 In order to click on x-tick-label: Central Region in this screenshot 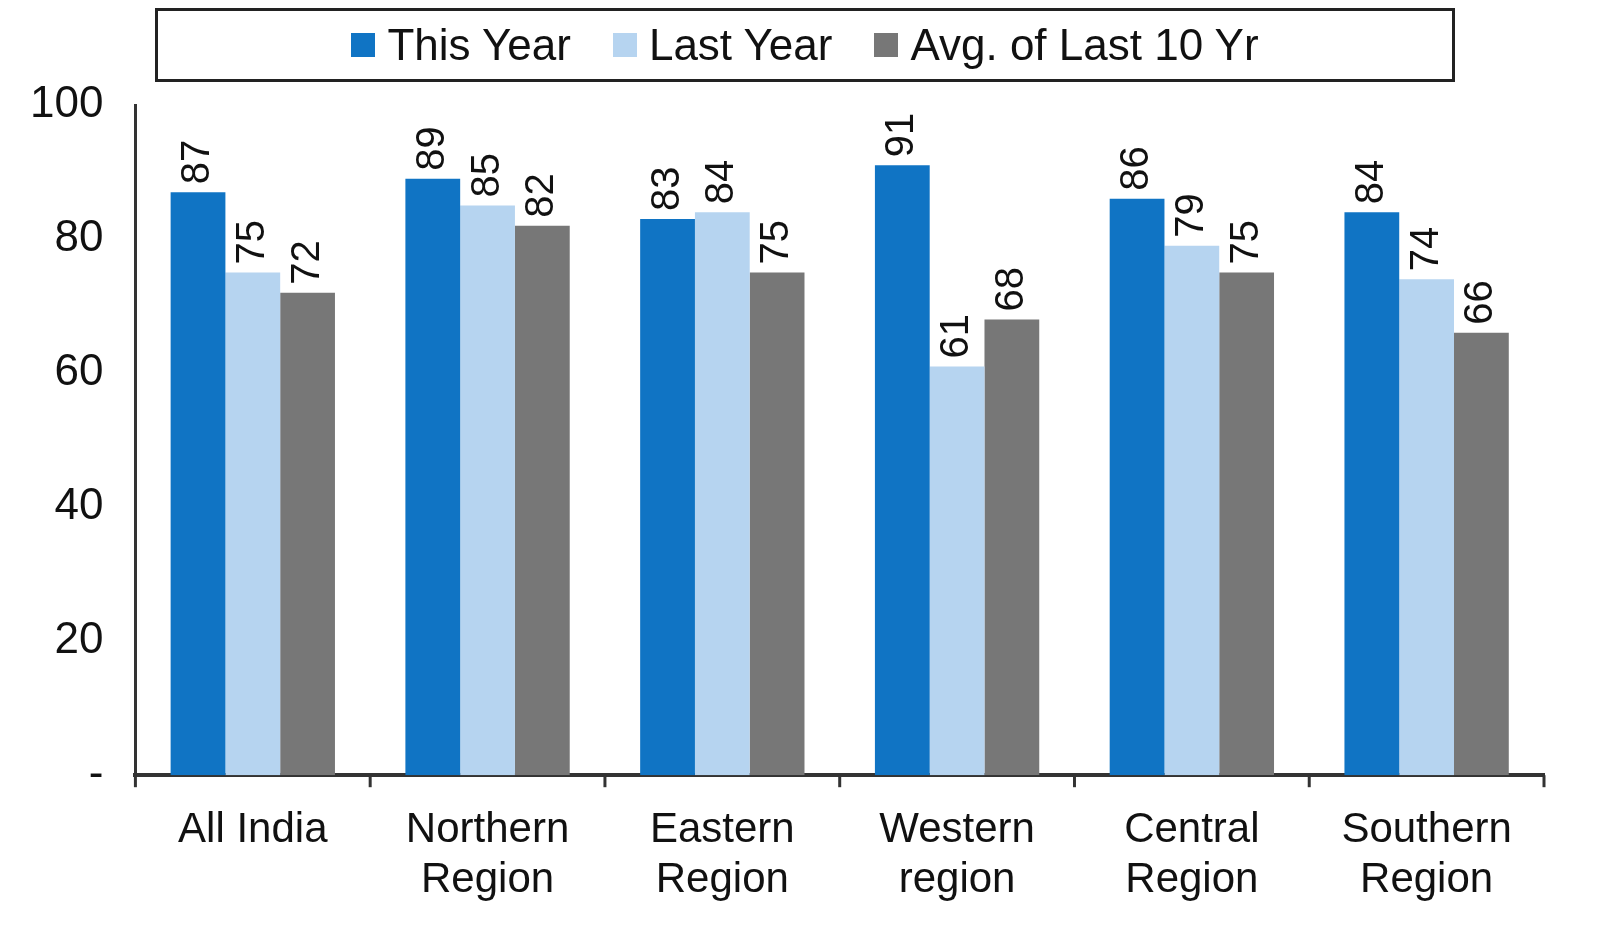, I will do `click(1192, 852)`.